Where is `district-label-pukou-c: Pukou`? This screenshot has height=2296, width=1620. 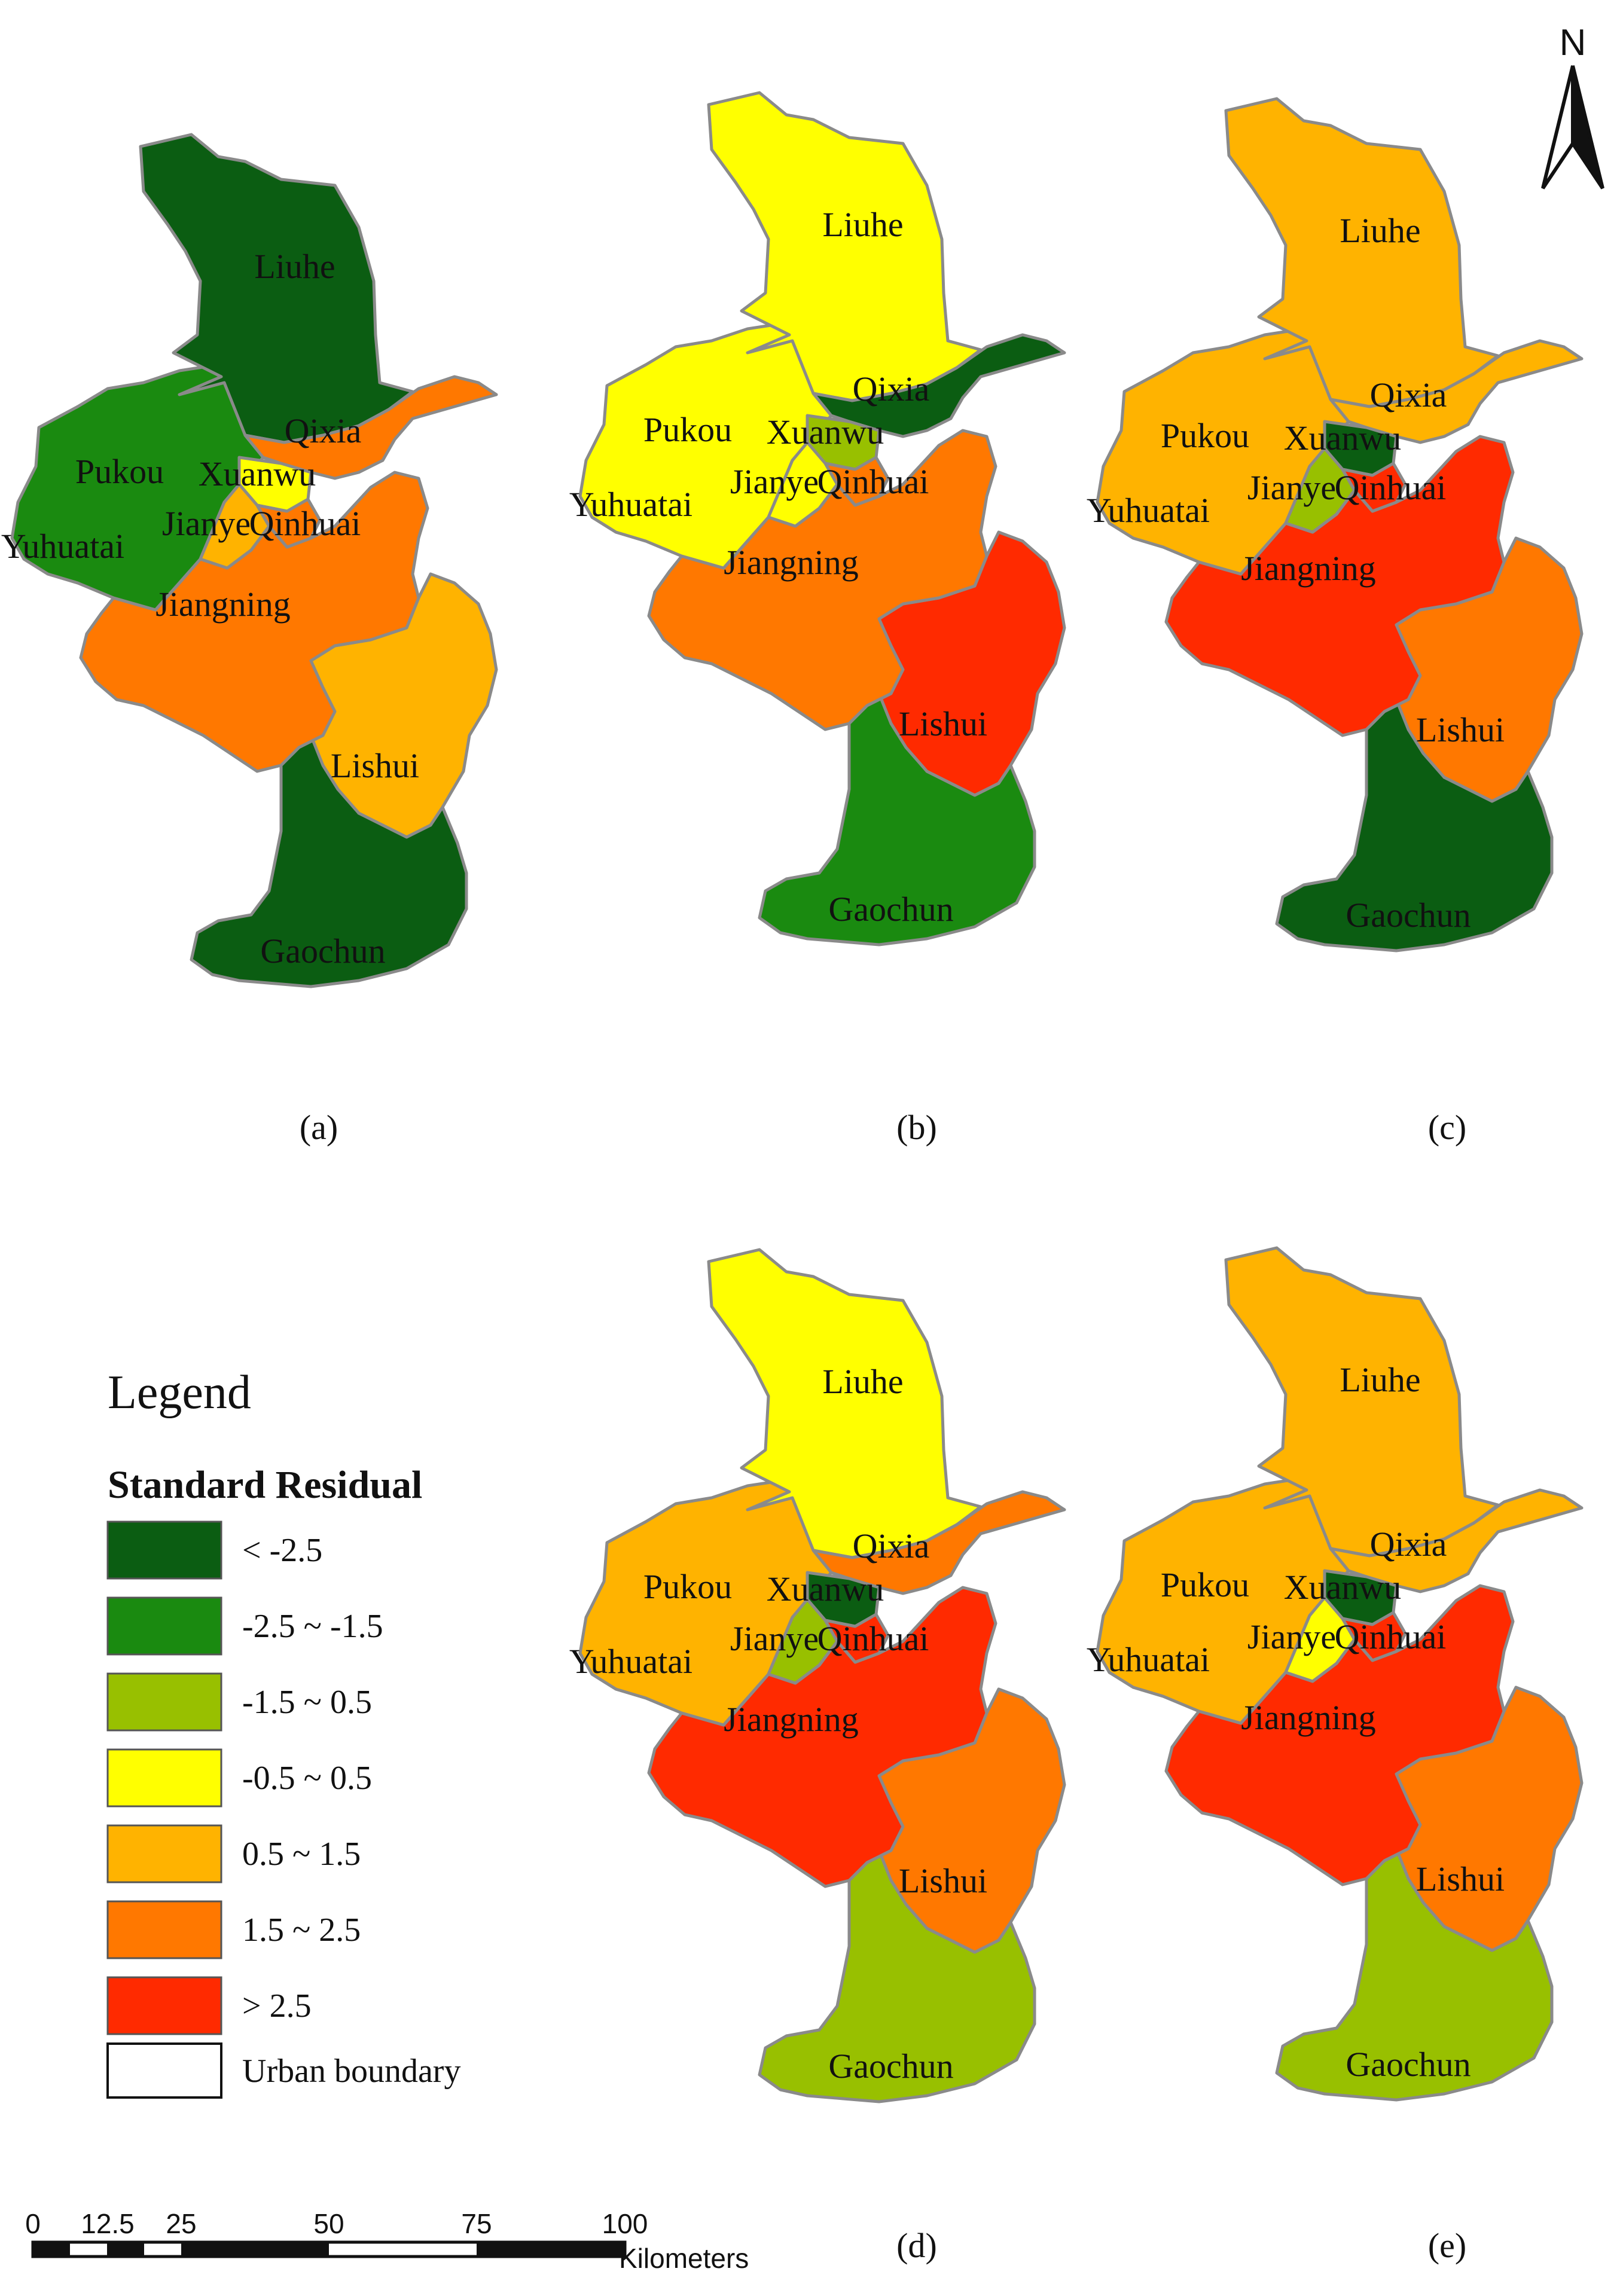 district-label-pukou-c: Pukou is located at coordinates (1205, 435).